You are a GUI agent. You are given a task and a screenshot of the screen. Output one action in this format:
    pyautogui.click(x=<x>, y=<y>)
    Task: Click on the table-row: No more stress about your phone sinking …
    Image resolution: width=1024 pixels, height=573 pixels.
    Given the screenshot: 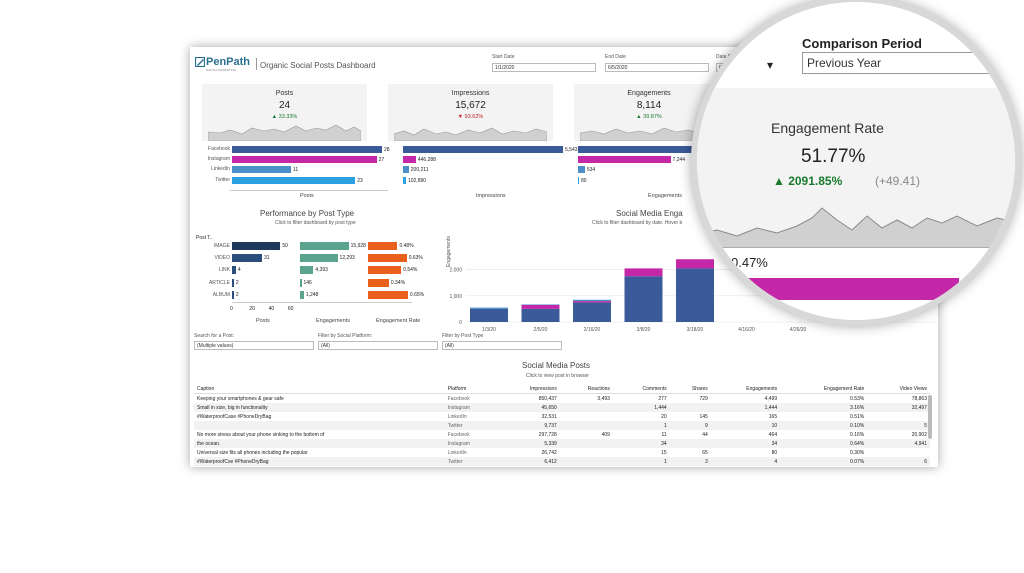 What is the action you would take?
    pyautogui.click(x=562, y=434)
    